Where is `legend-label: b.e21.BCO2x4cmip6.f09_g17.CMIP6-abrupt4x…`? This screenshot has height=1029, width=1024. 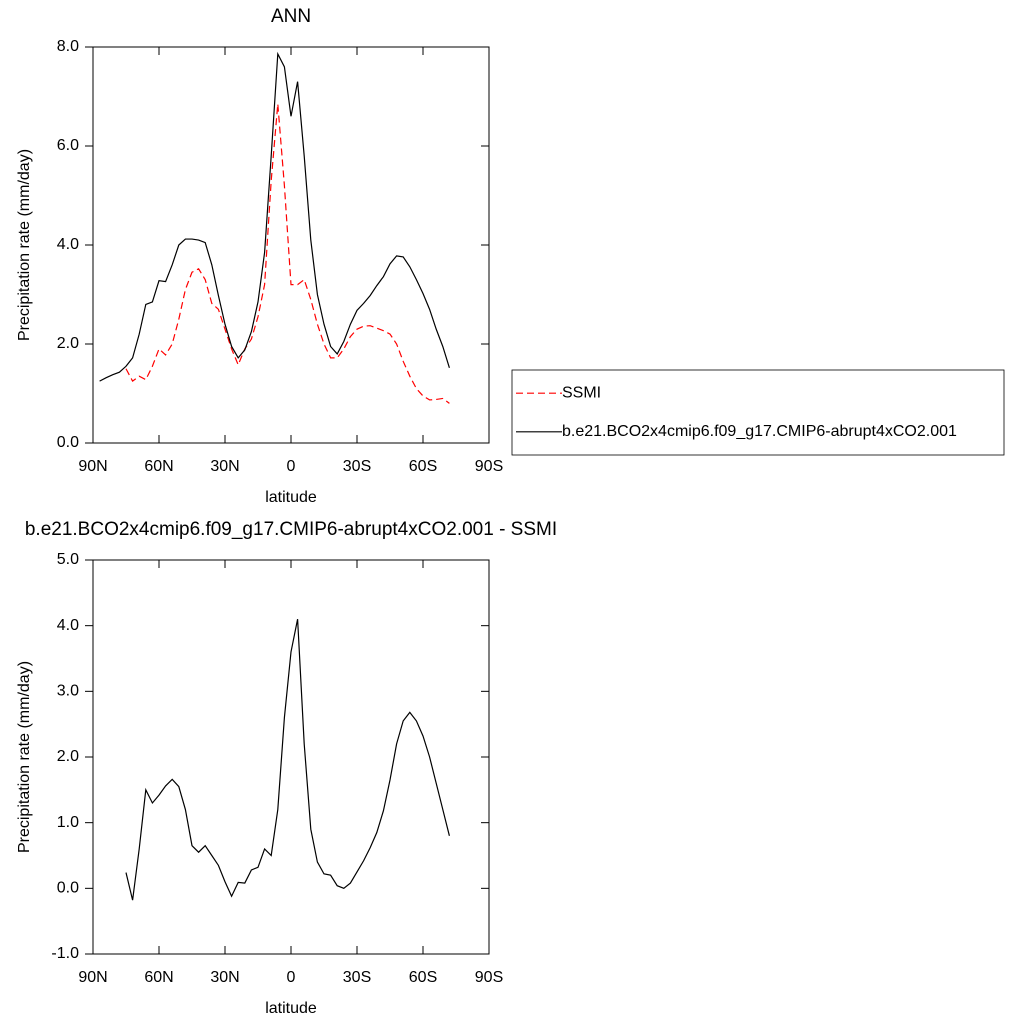 legend-label: b.e21.BCO2x4cmip6.f09_g17.CMIP6-abrupt4x… is located at coordinates (759, 431).